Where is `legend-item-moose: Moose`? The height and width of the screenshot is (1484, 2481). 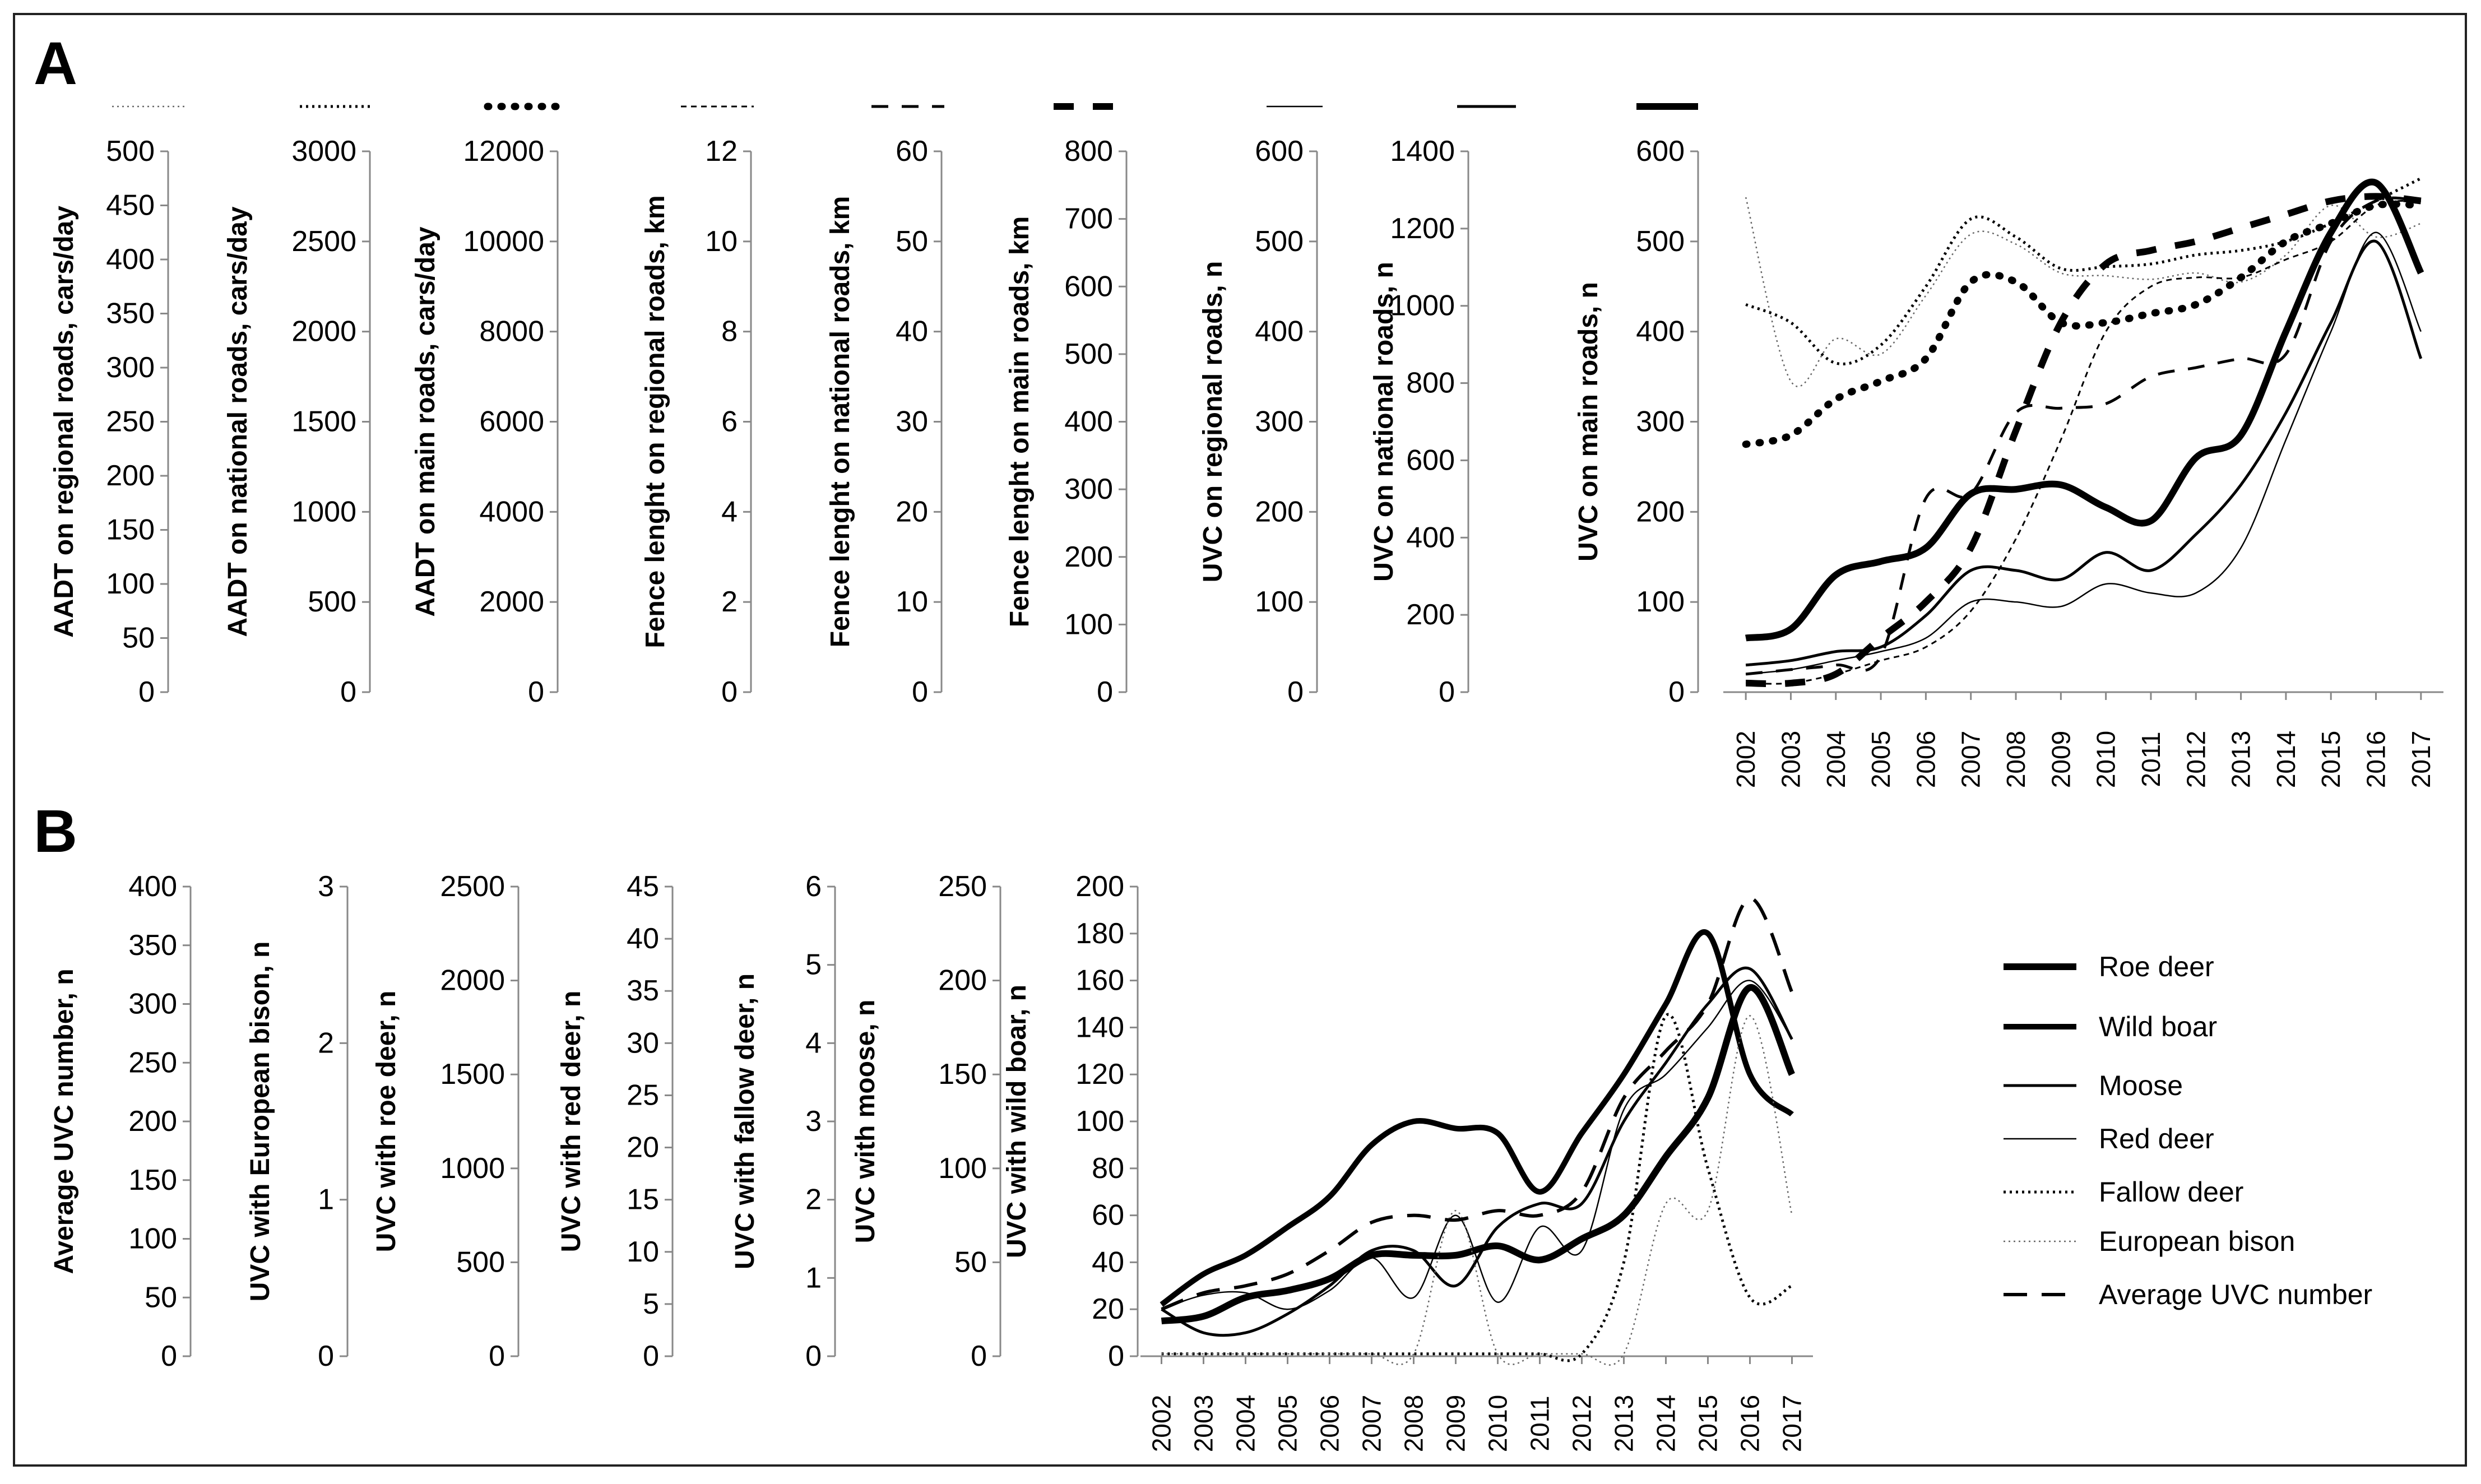
legend-item-moose: Moose is located at coordinates (2093, 1086).